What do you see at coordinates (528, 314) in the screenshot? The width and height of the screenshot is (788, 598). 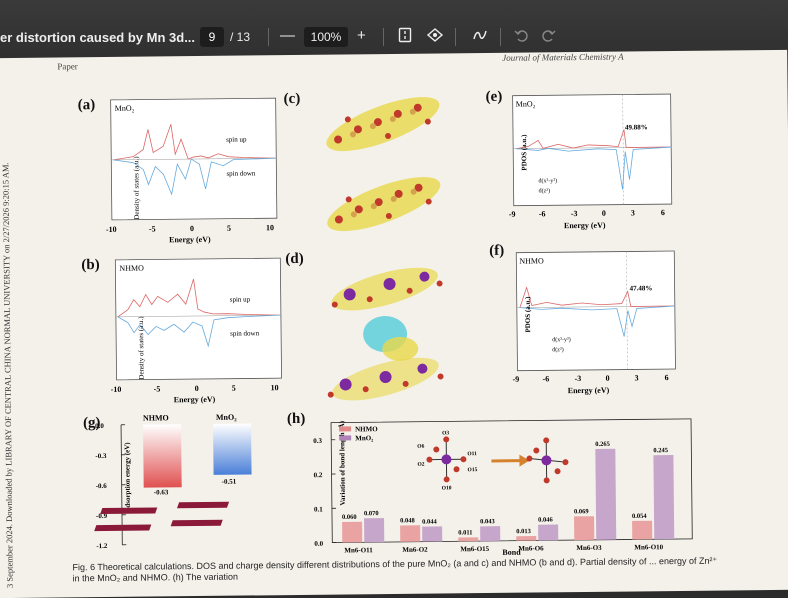 I see `panel-f-ylabel: PDOS (a.u.)` at bounding box center [528, 314].